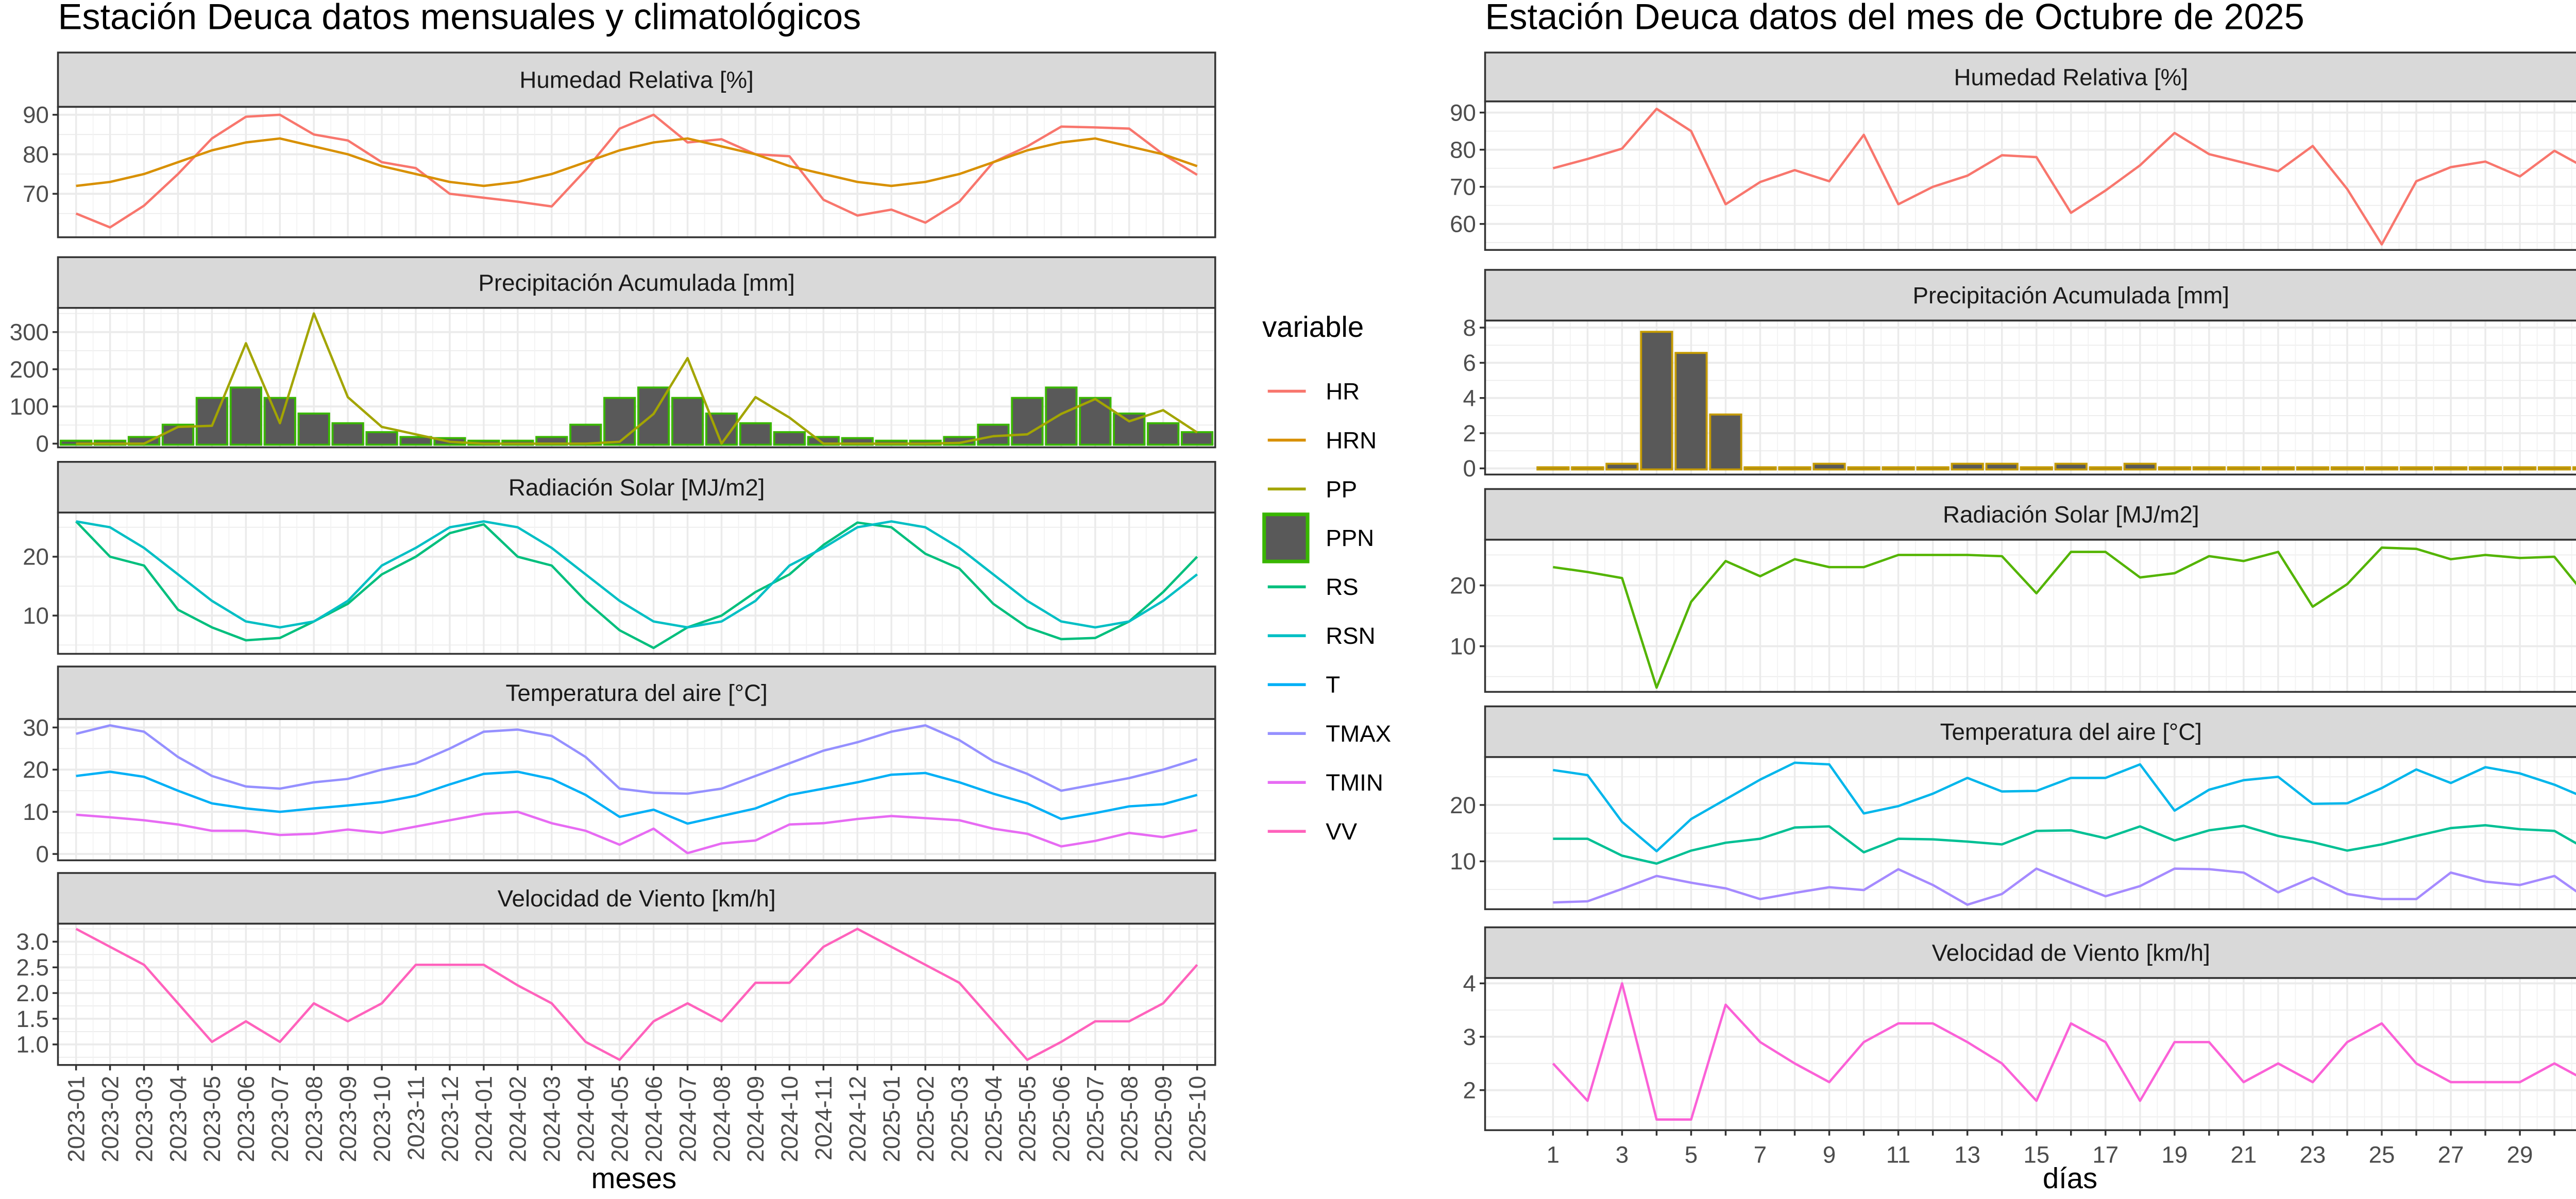  Describe the element at coordinates (32, 1019) in the screenshot. I see `y-tick-label: 1.5` at that location.